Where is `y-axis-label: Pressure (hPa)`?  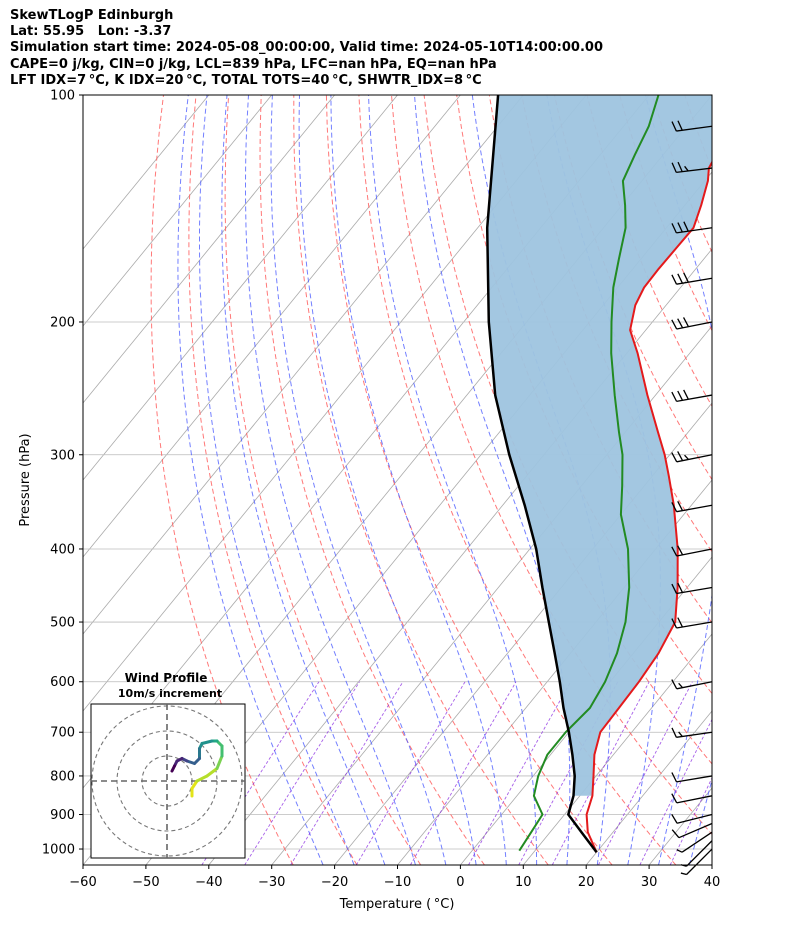
y-axis-label: Pressure (hPa) is located at coordinates (25, 479).